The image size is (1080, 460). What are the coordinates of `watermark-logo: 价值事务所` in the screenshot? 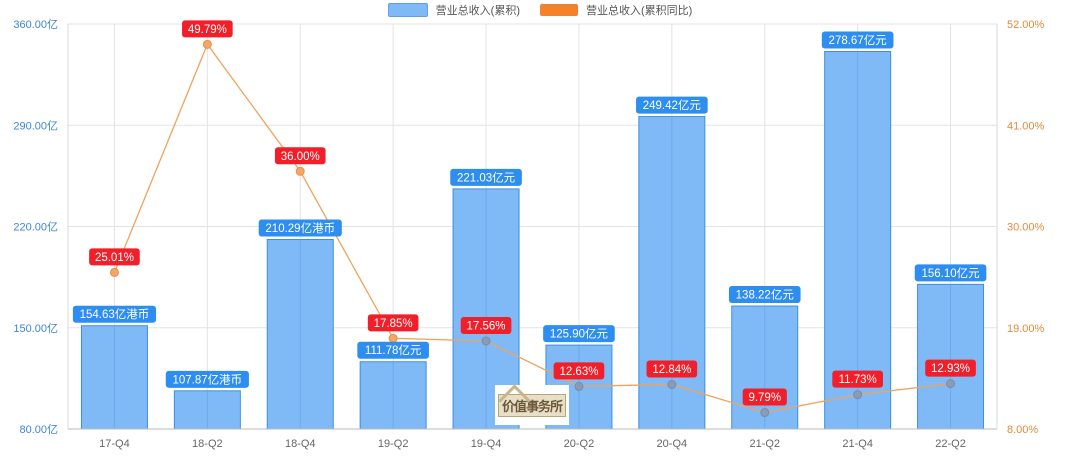 It's located at (532, 404).